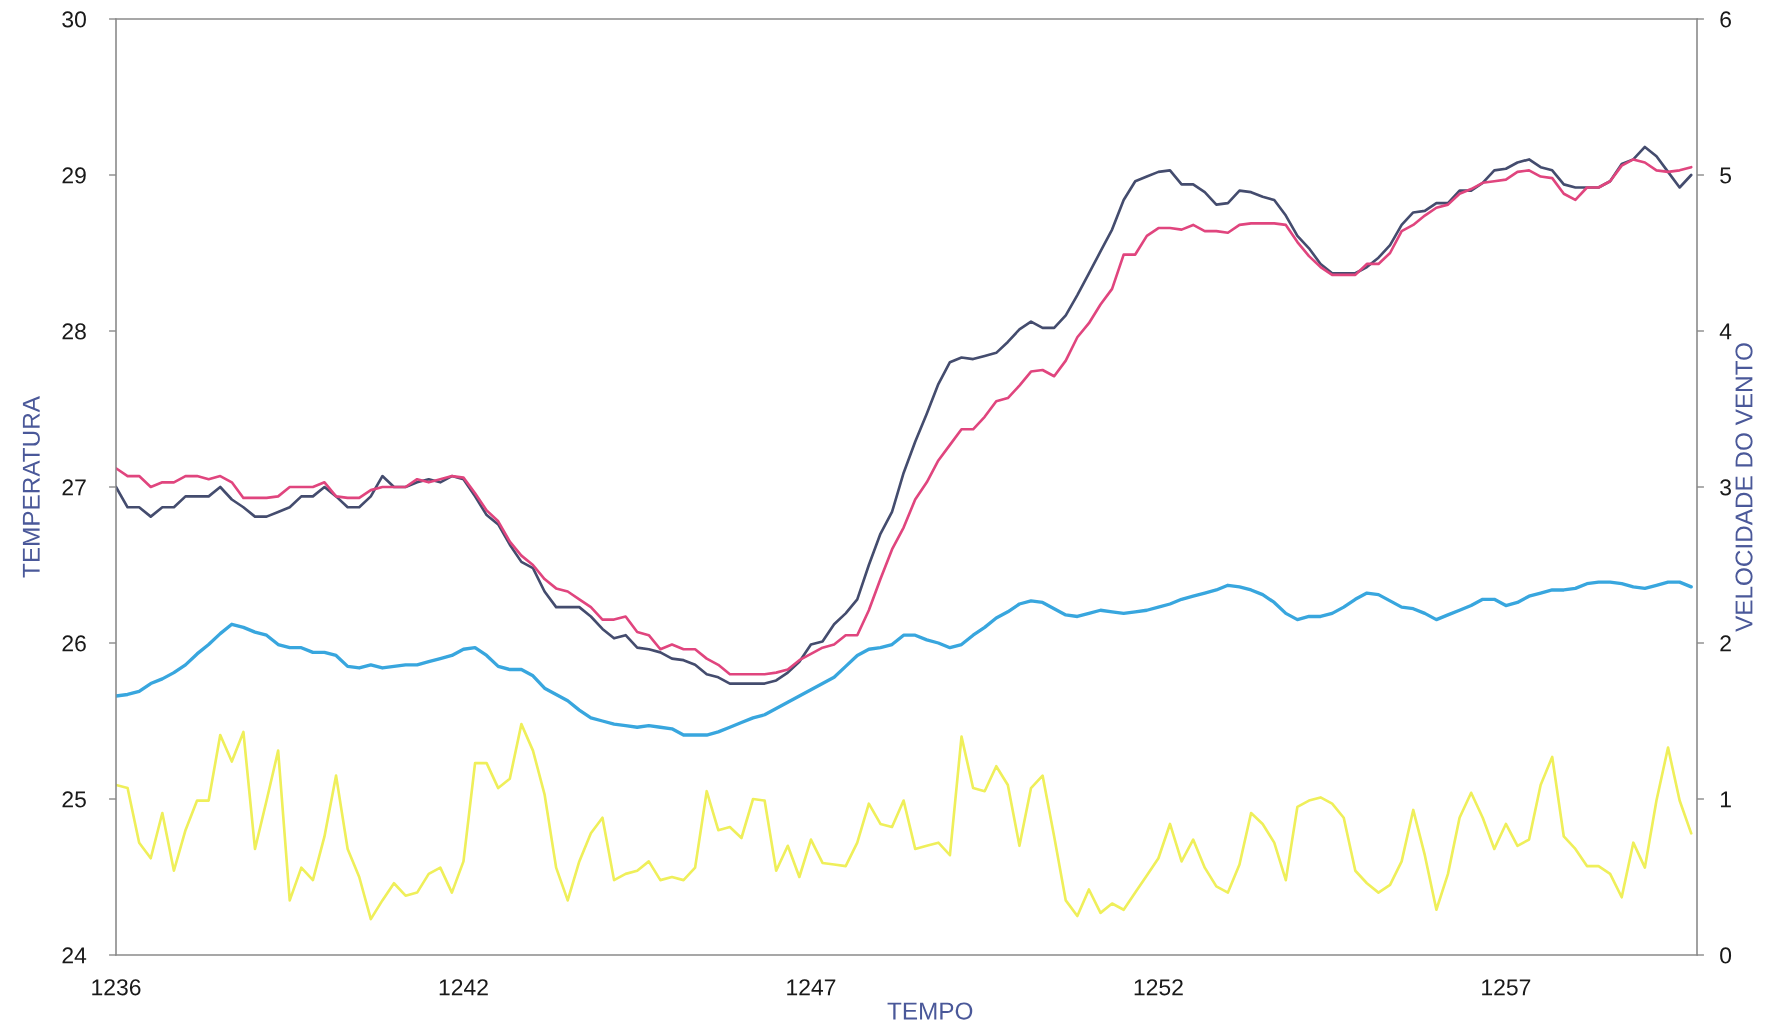 The height and width of the screenshot is (1030, 1766). Describe the element at coordinates (74, 955) in the screenshot. I see `y-tick-label: 24` at that location.